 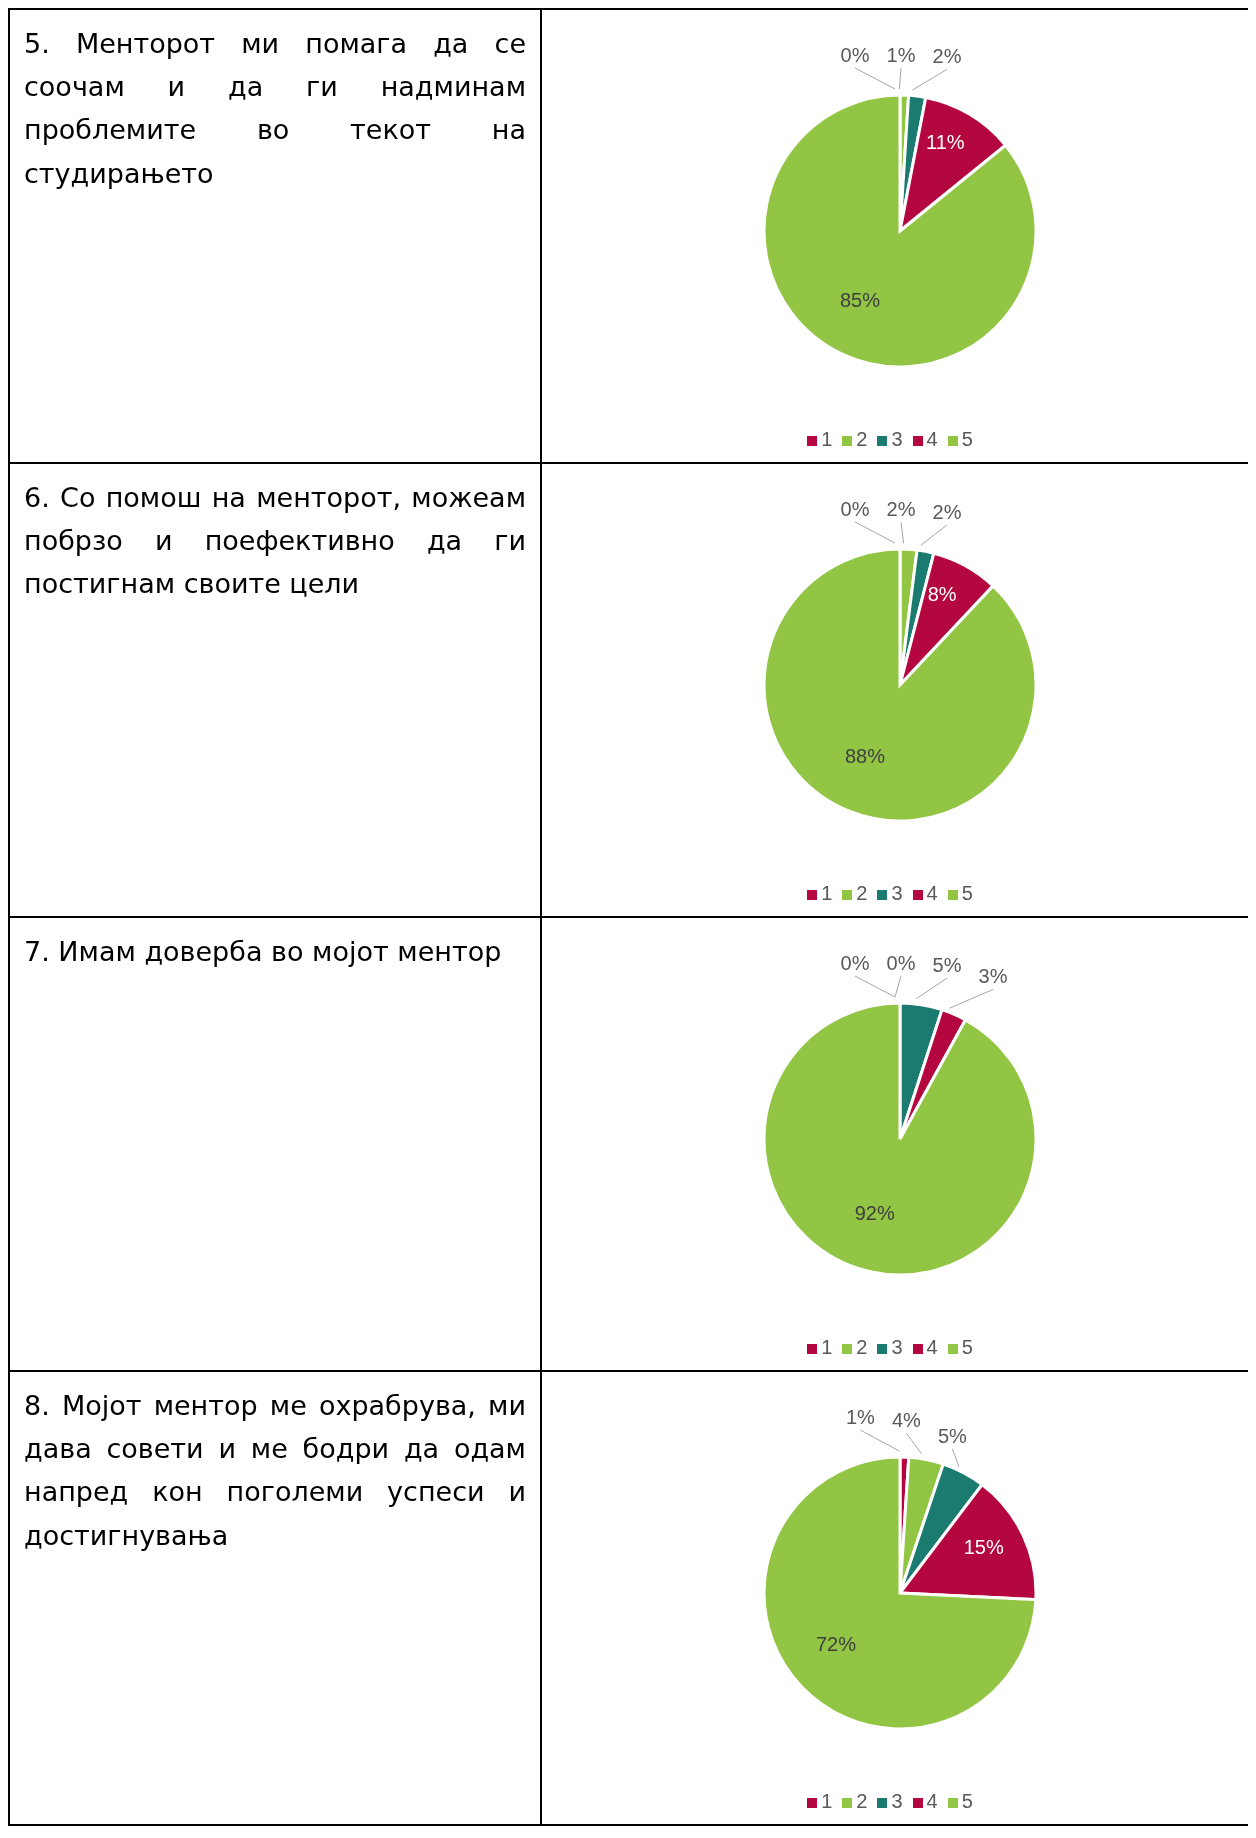 What do you see at coordinates (860, 299) in the screenshot?
I see `data-label: 85%` at bounding box center [860, 299].